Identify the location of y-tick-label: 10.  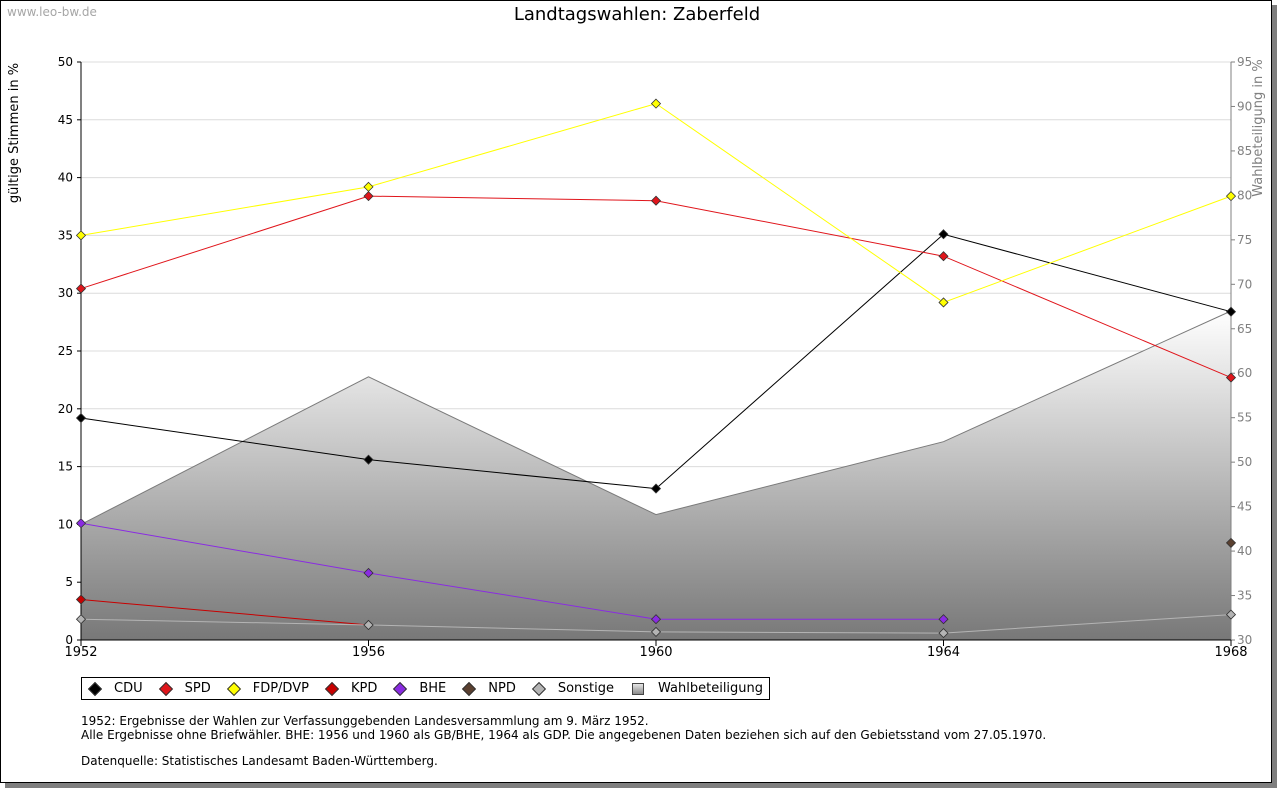
(65, 524).